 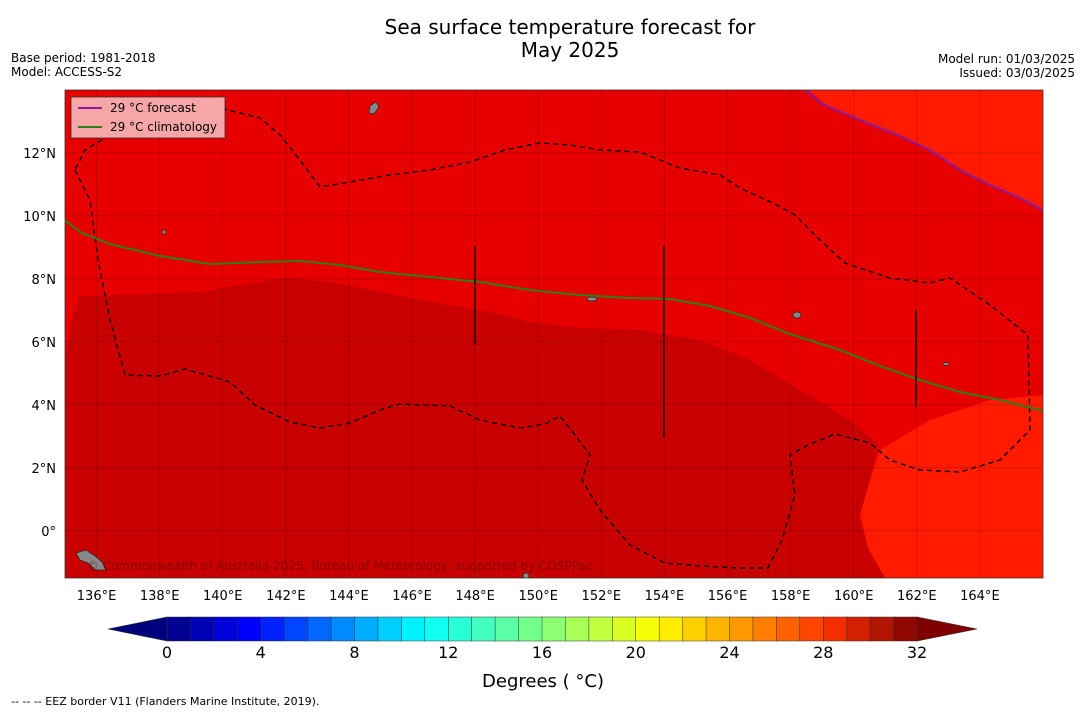 I want to click on latitude-tick-labels: 0° 2°N 4°N 6°N 8°N 10°N 12°N, so click(x=39, y=343).